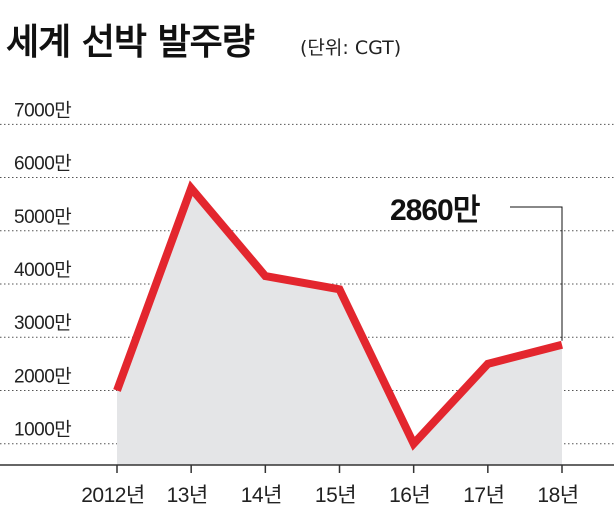  What do you see at coordinates (42, 430) in the screenshot?
I see `y-tick-label: 1000만` at bounding box center [42, 430].